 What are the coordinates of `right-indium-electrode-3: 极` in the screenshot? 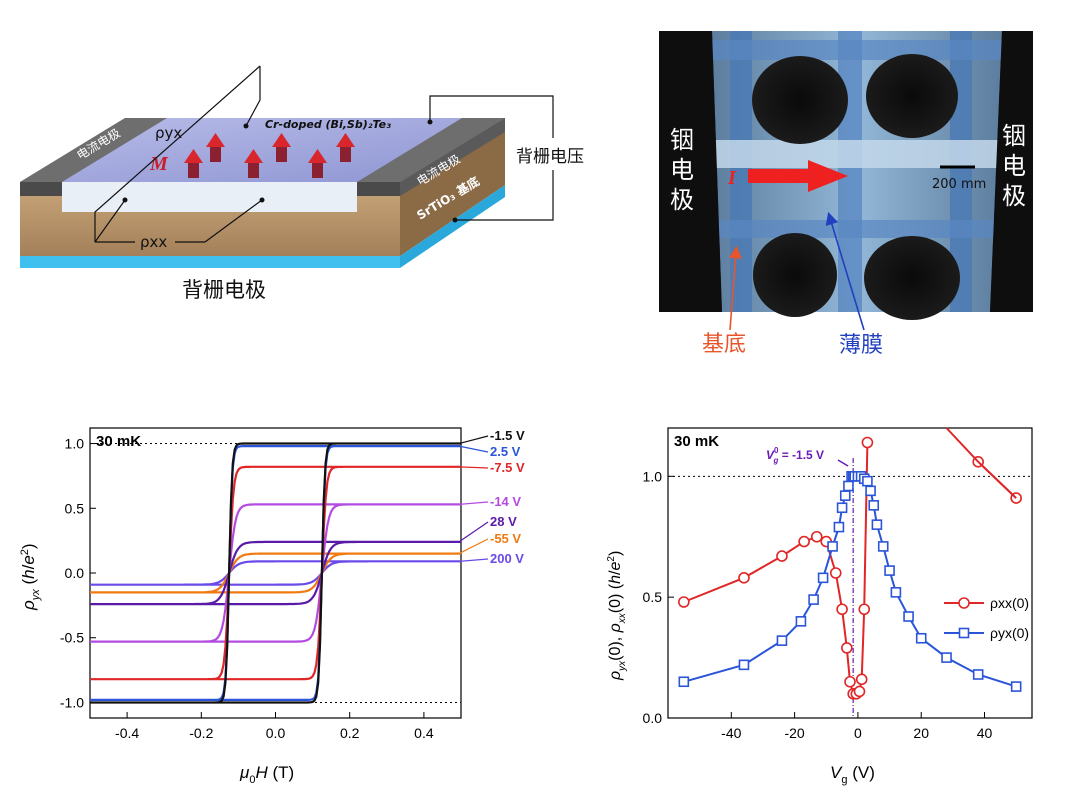 It's located at (1014, 196).